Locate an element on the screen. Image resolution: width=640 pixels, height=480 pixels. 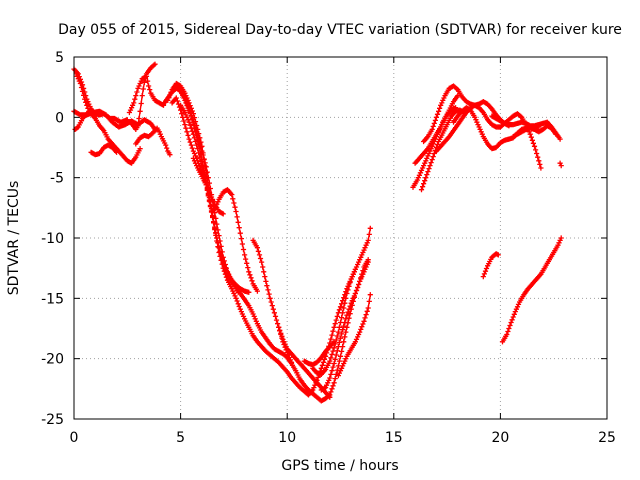
x-tick-label: 5 is located at coordinates (180, 438).